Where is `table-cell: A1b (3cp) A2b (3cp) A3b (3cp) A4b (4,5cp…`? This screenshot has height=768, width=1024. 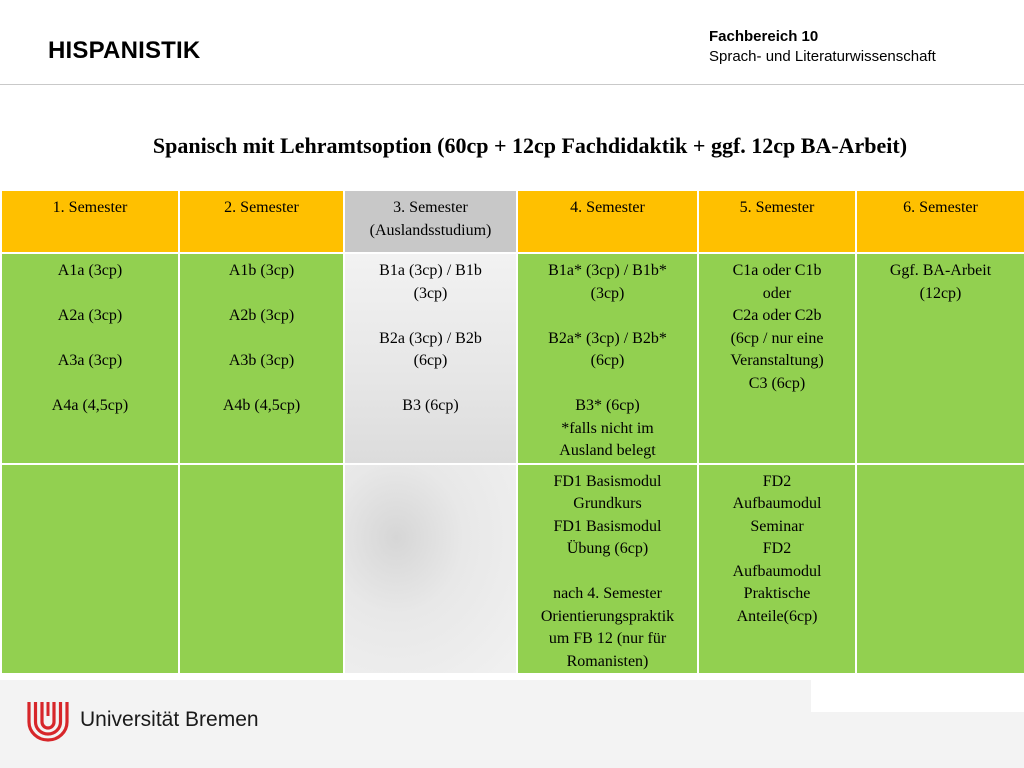
table-cell: A1b (3cp) A2b (3cp) A3b (3cp) A4b (4,5cp… is located at coordinates (261, 358).